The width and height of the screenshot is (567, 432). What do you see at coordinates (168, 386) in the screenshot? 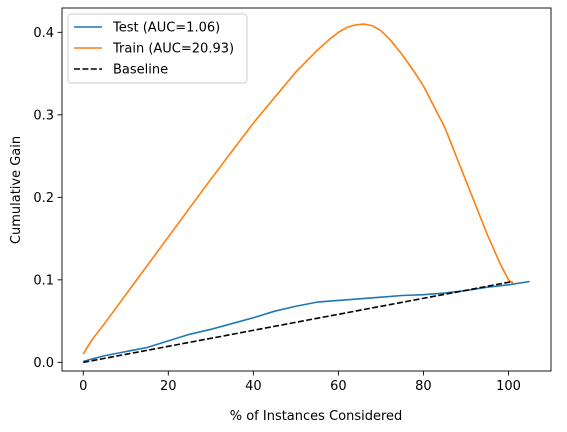
I see `x-tick-label: 20` at bounding box center [168, 386].